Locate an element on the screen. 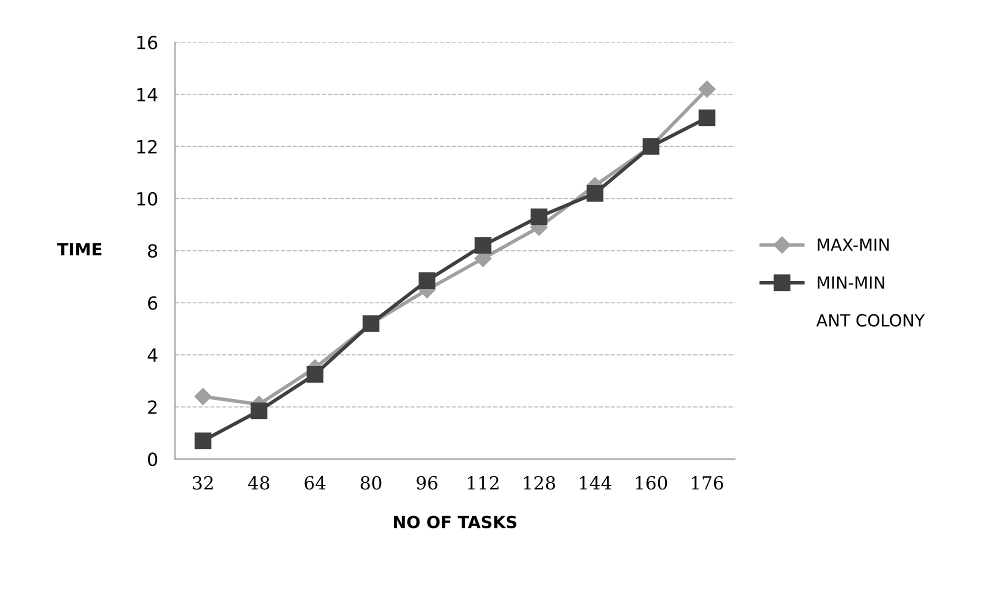 The image size is (1000, 604). legend-label: MAX-MIN is located at coordinates (853, 244).